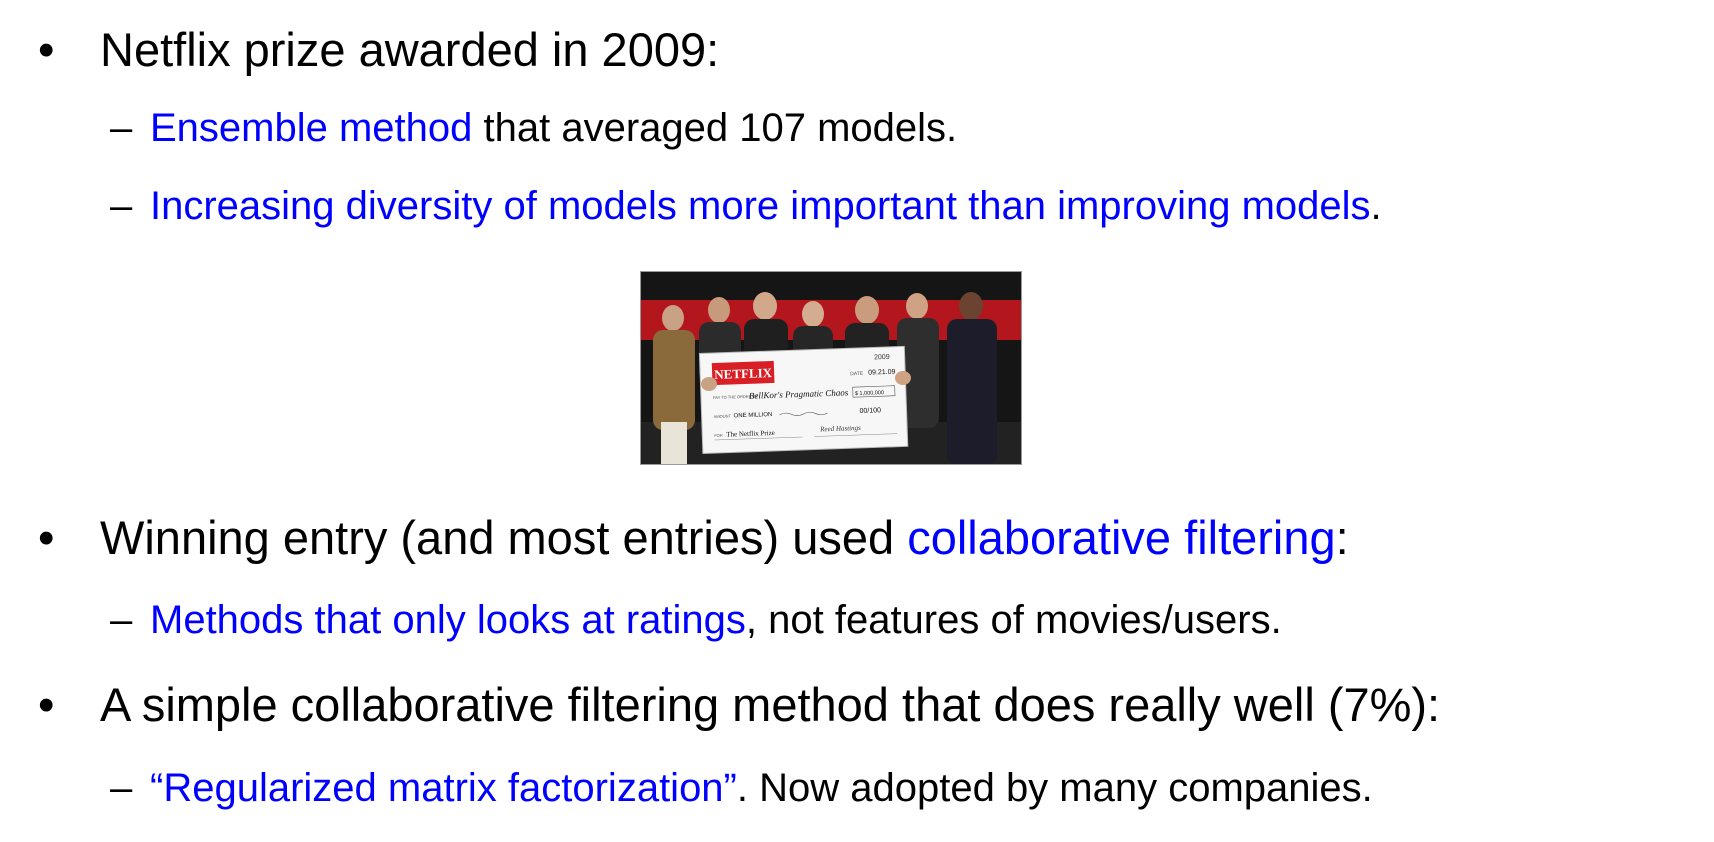 This screenshot has height=842, width=1714. I want to click on svg-text: PAY TO THE ORDER OF, so click(736, 396).